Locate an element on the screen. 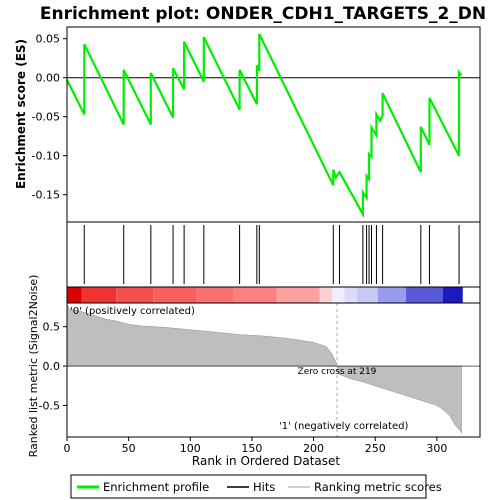  metric-y-tick-label: 0.0 is located at coordinates (52, 366).